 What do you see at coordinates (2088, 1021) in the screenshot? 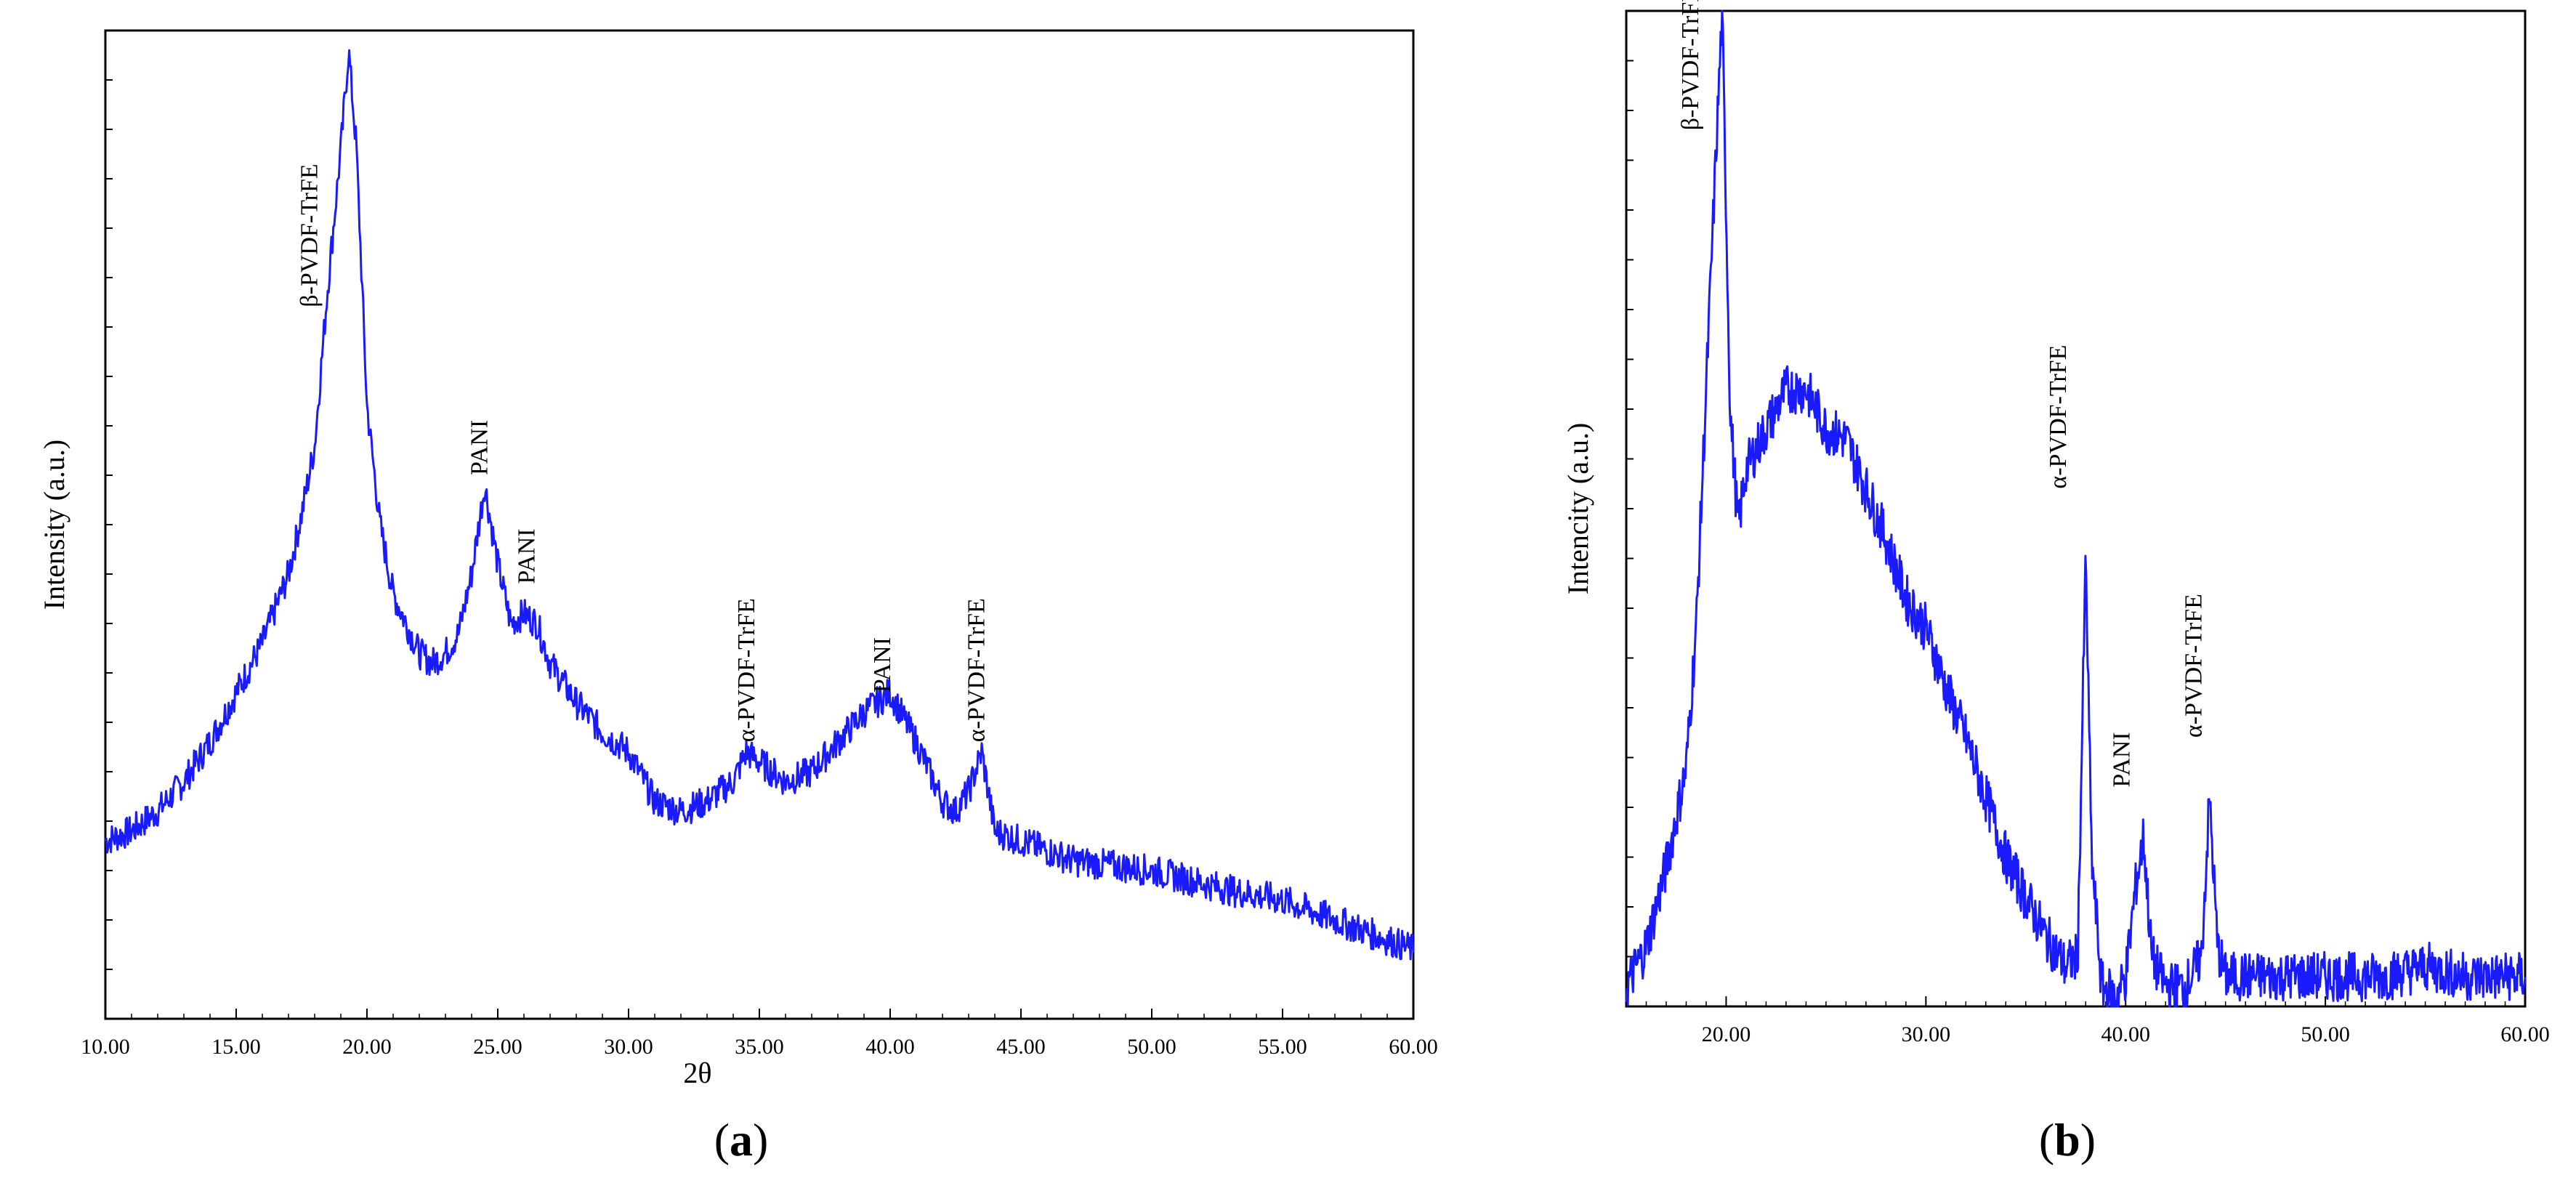
I see `panel-b-x-axis: 20.00 30.00 40.00 50.00 60.00` at bounding box center [2088, 1021].